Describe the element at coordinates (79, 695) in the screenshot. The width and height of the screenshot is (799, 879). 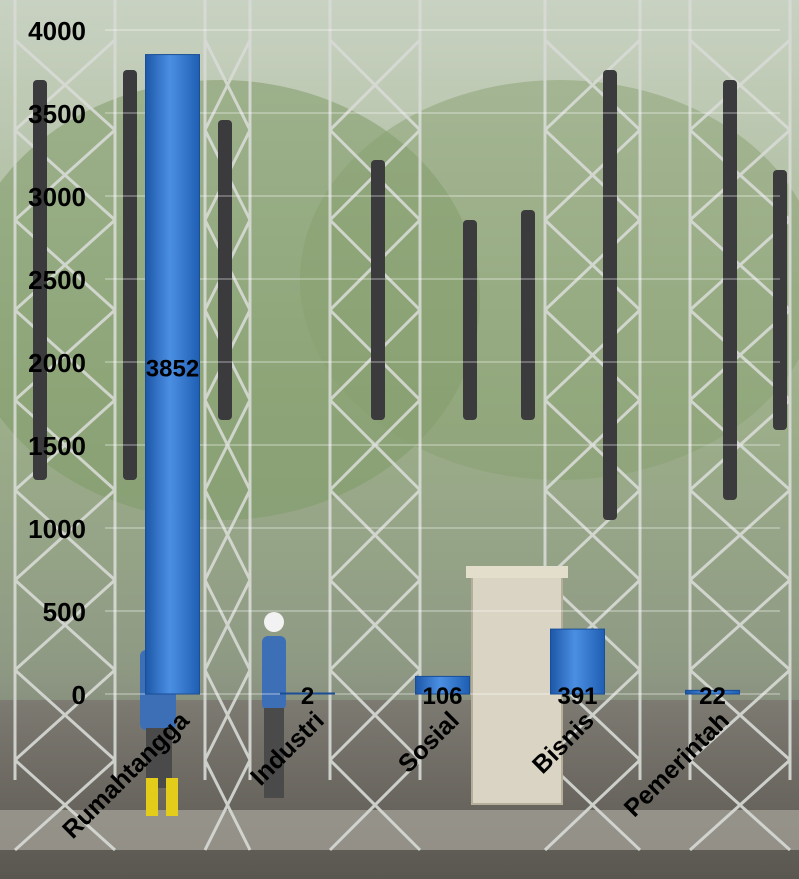
I see `y-tick-label: 0` at that location.